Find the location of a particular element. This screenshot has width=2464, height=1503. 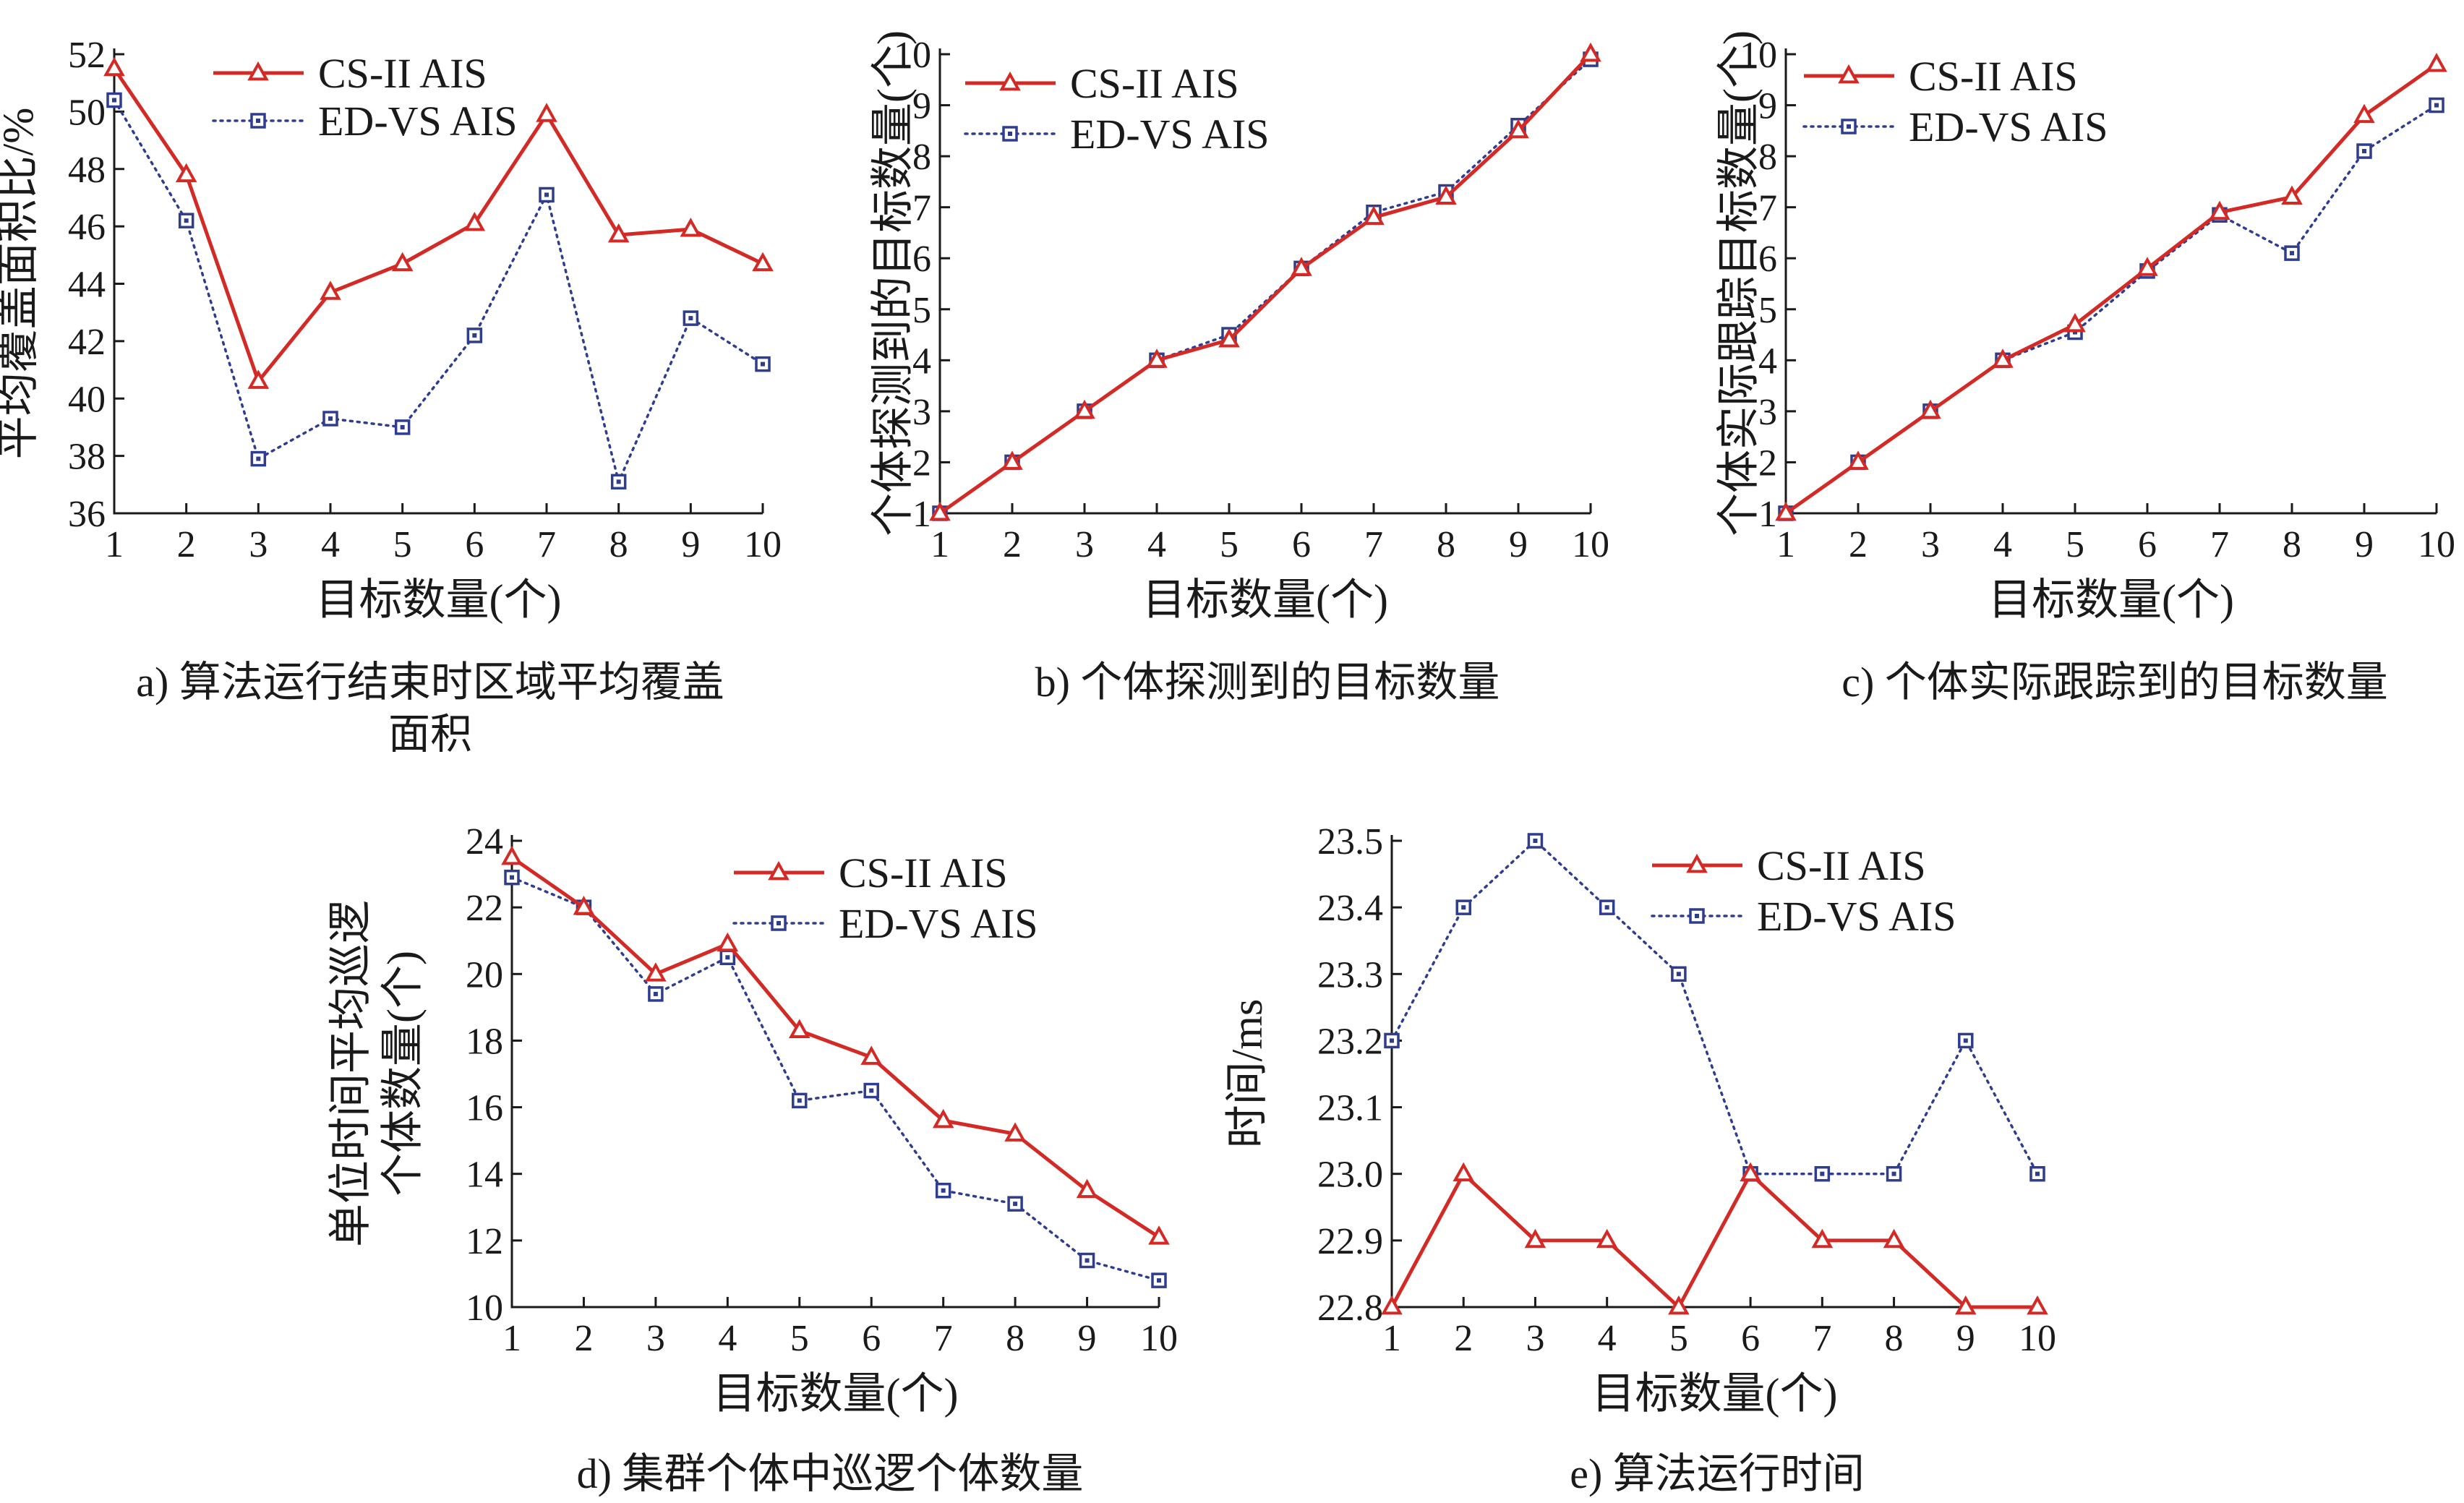

y-tick-label: 23.5 is located at coordinates (1350, 841).